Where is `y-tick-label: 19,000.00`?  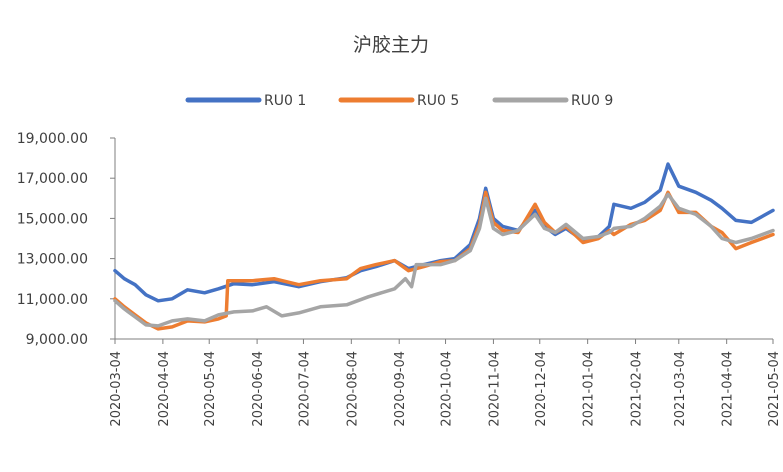 y-tick-label: 19,000.00 is located at coordinates (52, 139).